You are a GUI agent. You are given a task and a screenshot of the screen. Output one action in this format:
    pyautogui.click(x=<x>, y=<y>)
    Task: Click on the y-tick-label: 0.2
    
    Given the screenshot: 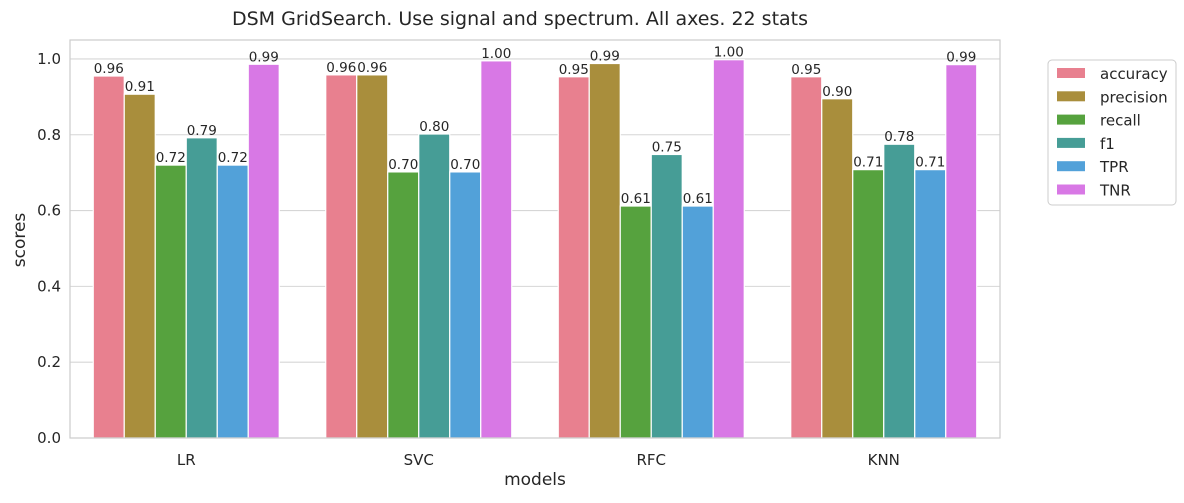 What is the action you would take?
    pyautogui.click(x=49, y=362)
    